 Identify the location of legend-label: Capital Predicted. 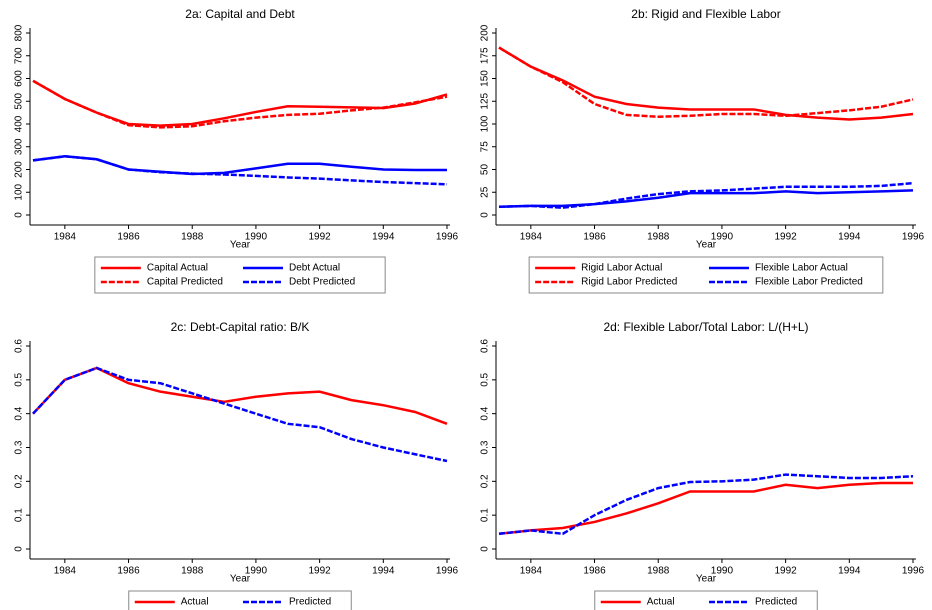
(185, 282).